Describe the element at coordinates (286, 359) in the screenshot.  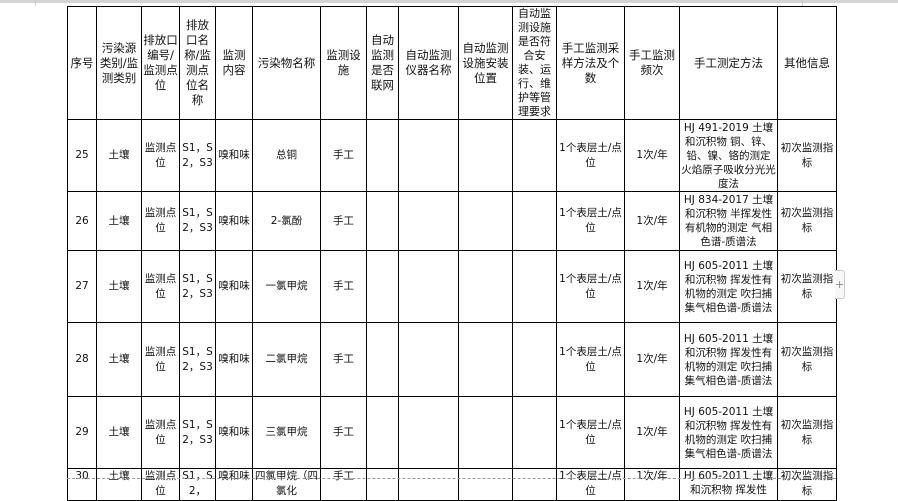
I see `cell-pollutant: 二氯甲烷` at that location.